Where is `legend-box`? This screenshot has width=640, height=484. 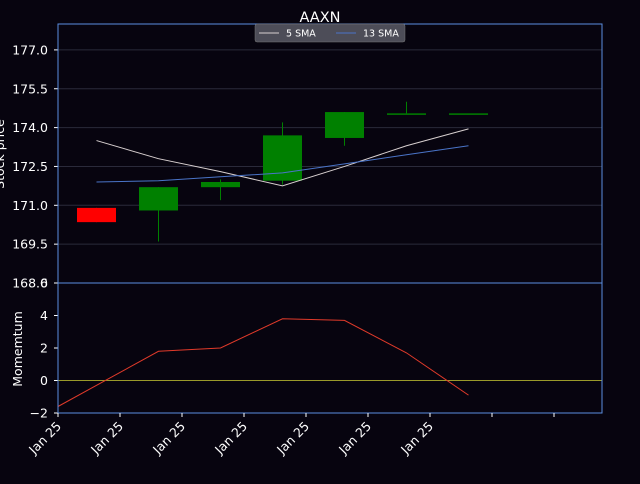 legend-box is located at coordinates (330, 33).